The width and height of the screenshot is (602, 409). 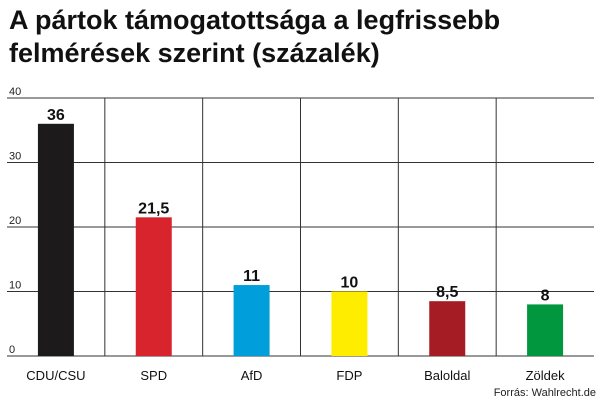 What do you see at coordinates (447, 375) in the screenshot?
I see `x-tick-label: Baloldal` at bounding box center [447, 375].